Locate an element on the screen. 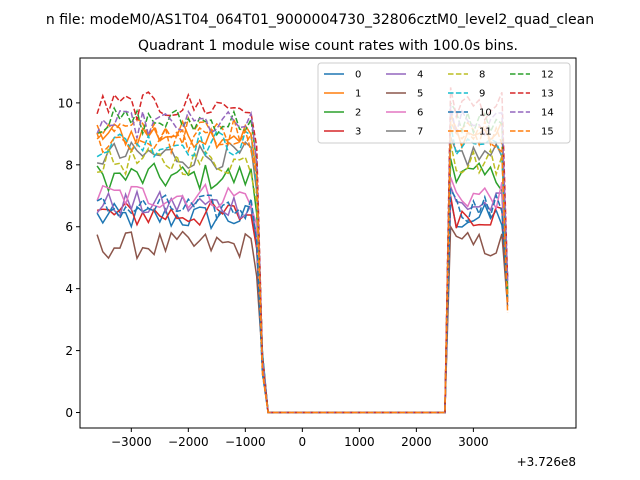  x-tick-label: −3000 is located at coordinates (131, 442).